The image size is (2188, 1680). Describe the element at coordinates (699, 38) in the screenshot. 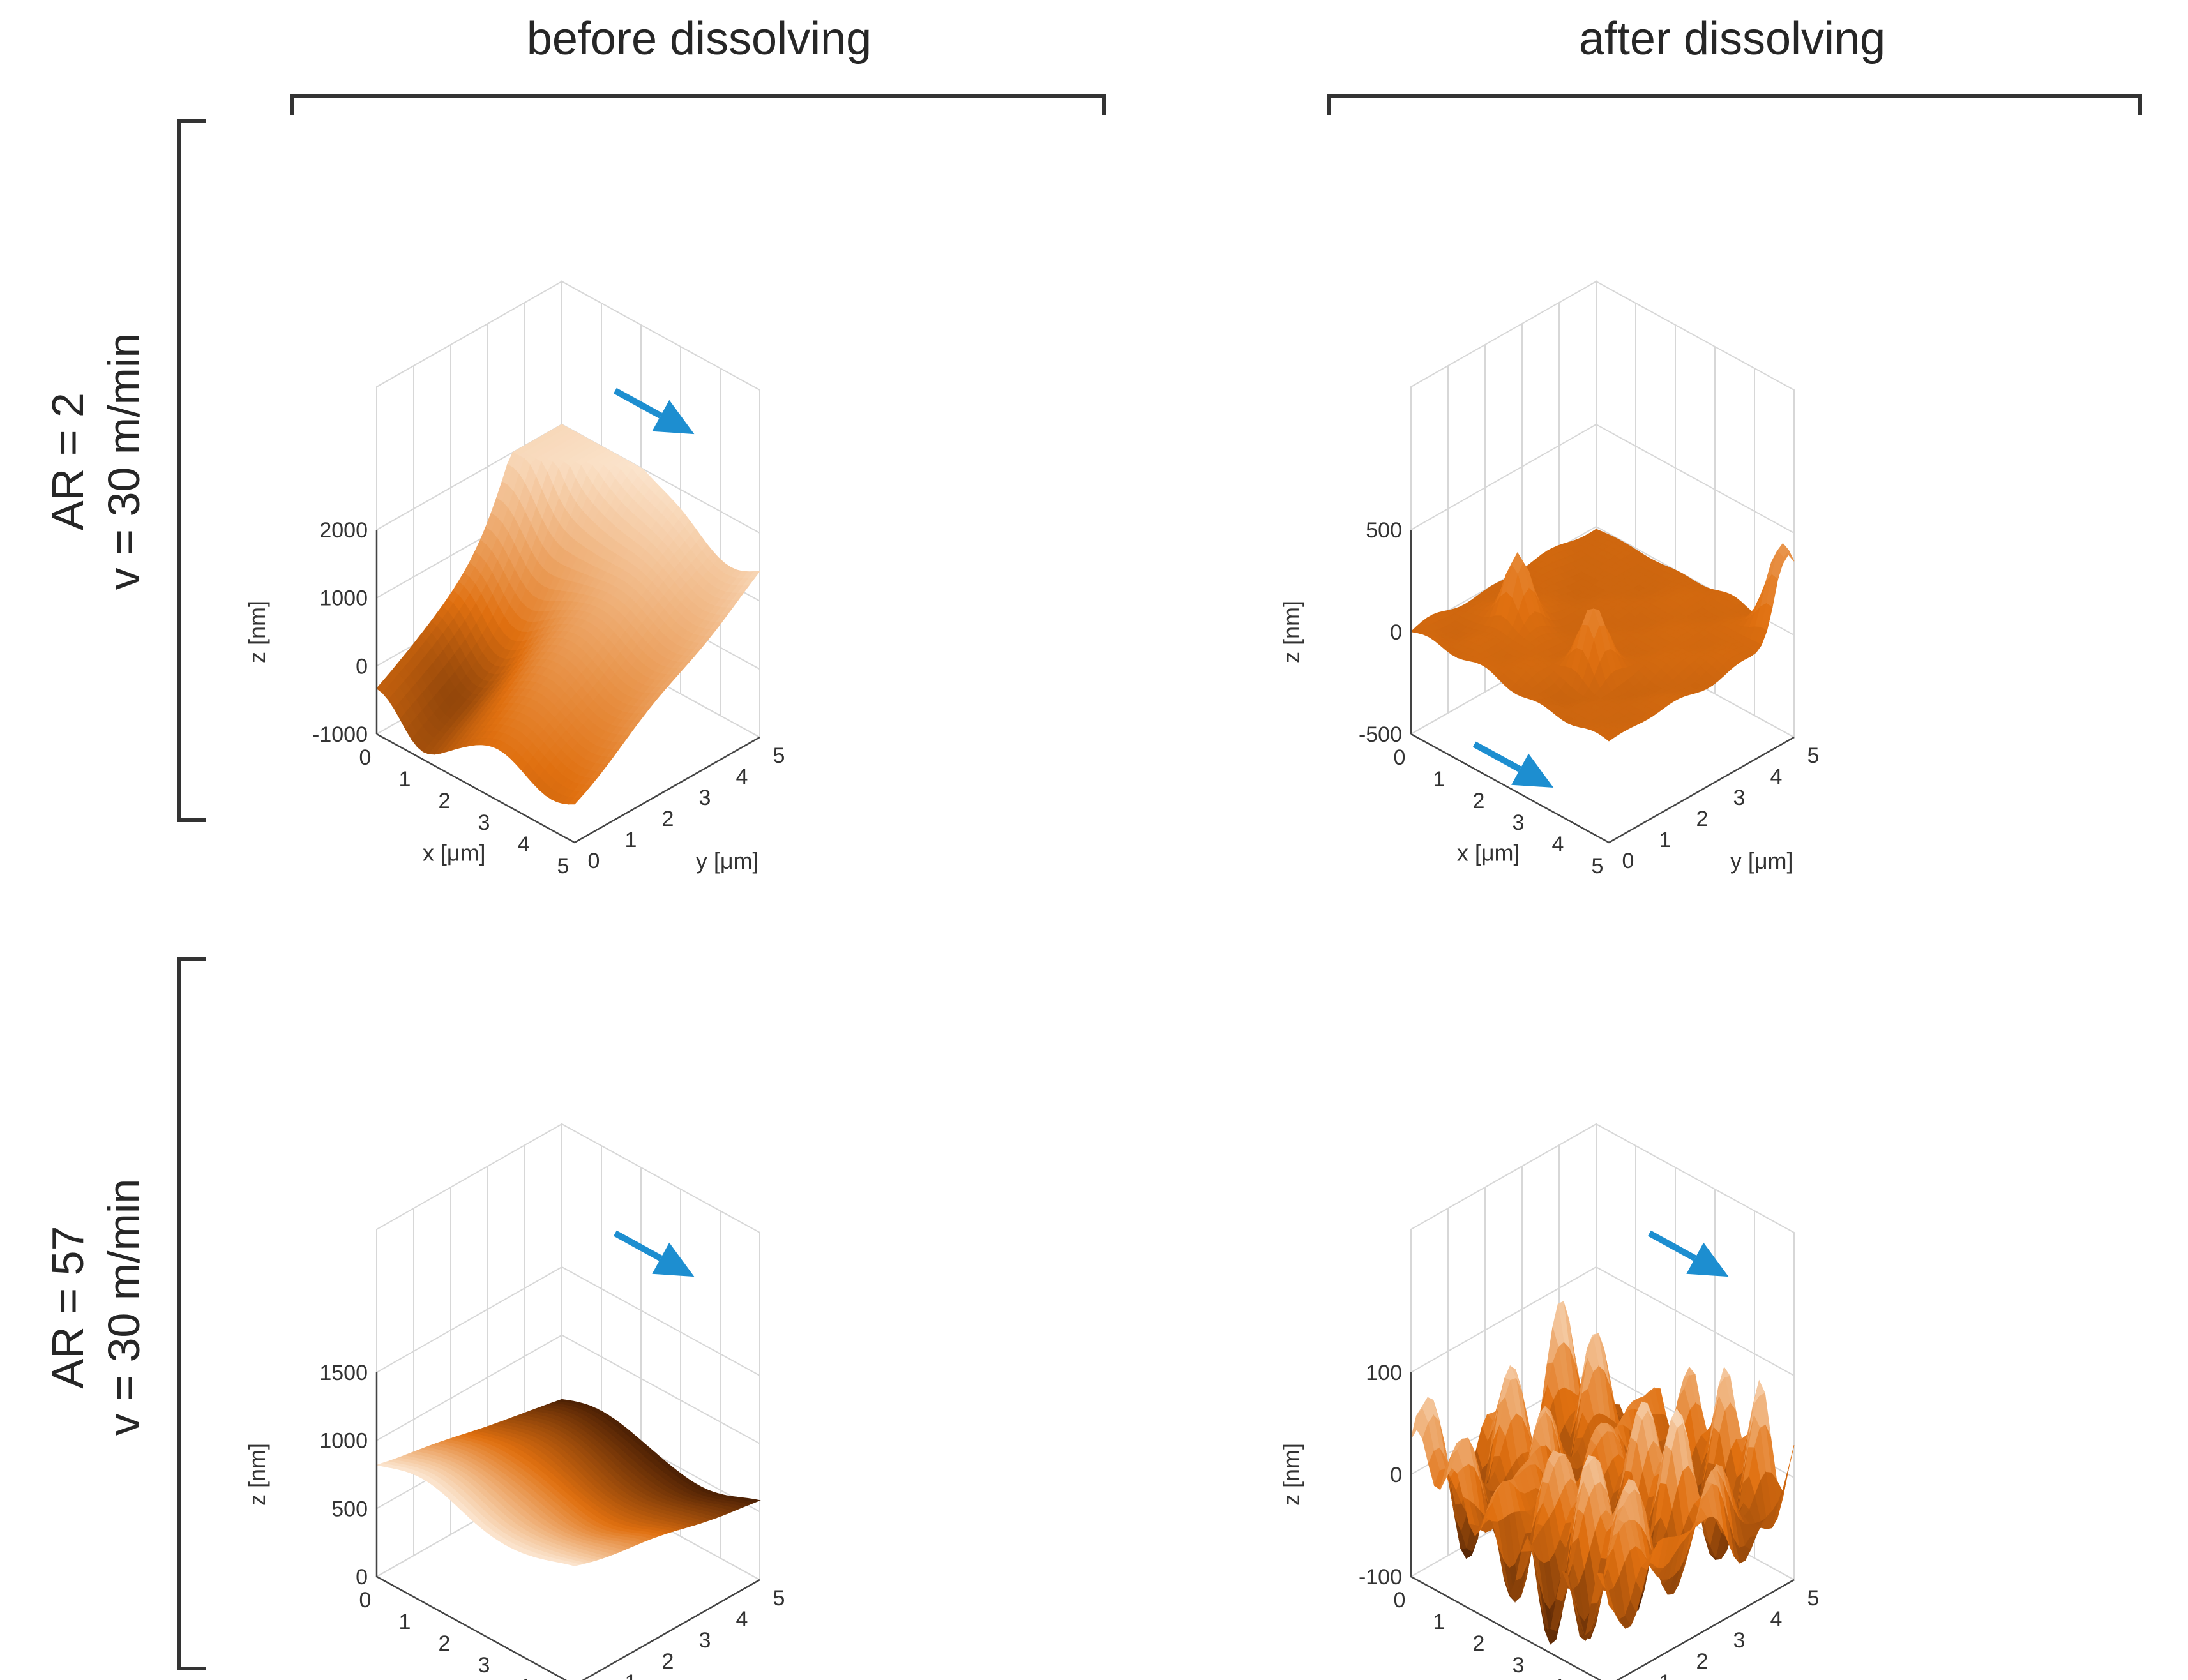

I see `column-title-before: before dissolving` at that location.